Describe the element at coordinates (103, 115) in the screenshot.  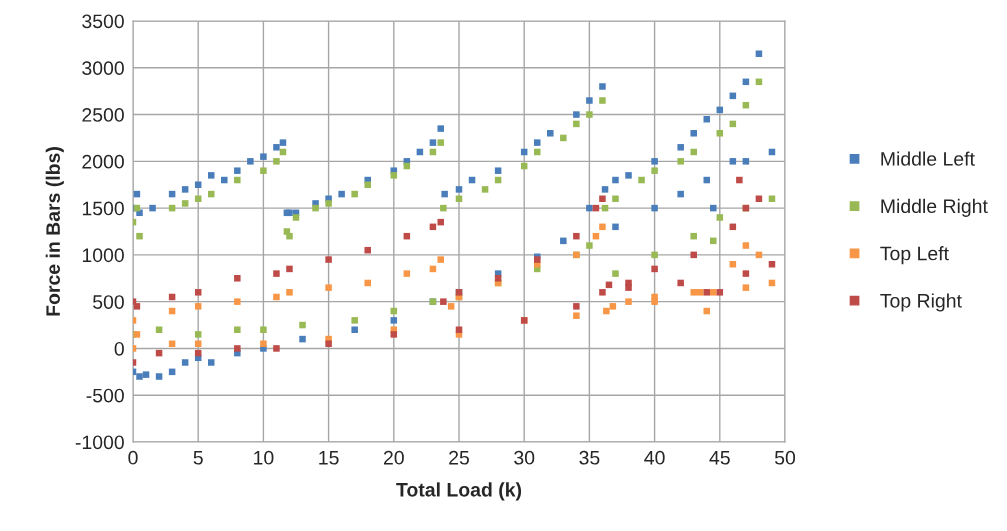
I see `y-tick-label: 2500` at that location.